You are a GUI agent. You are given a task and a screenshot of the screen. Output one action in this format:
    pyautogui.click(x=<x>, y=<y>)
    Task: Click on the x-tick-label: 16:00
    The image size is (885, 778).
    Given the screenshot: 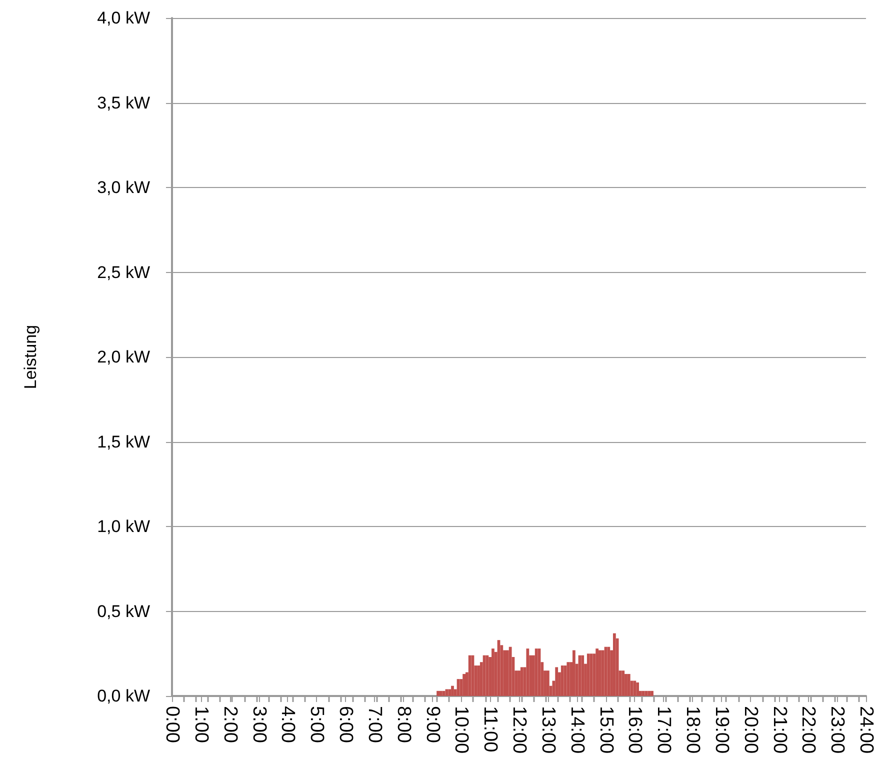 What is the action you would take?
    pyautogui.click(x=635, y=730)
    